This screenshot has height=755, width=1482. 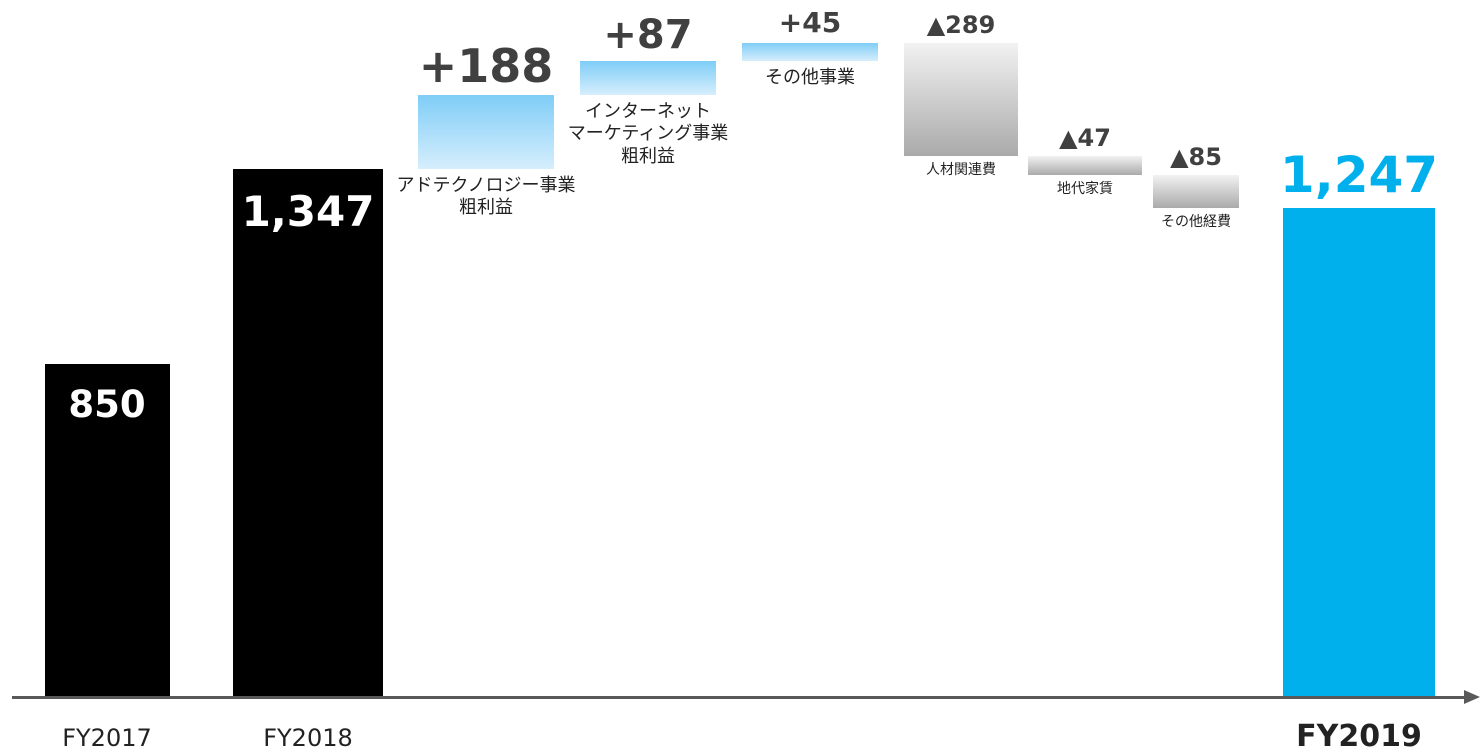 What do you see at coordinates (107, 404) in the screenshot?
I see `value-label-1: 850` at bounding box center [107, 404].